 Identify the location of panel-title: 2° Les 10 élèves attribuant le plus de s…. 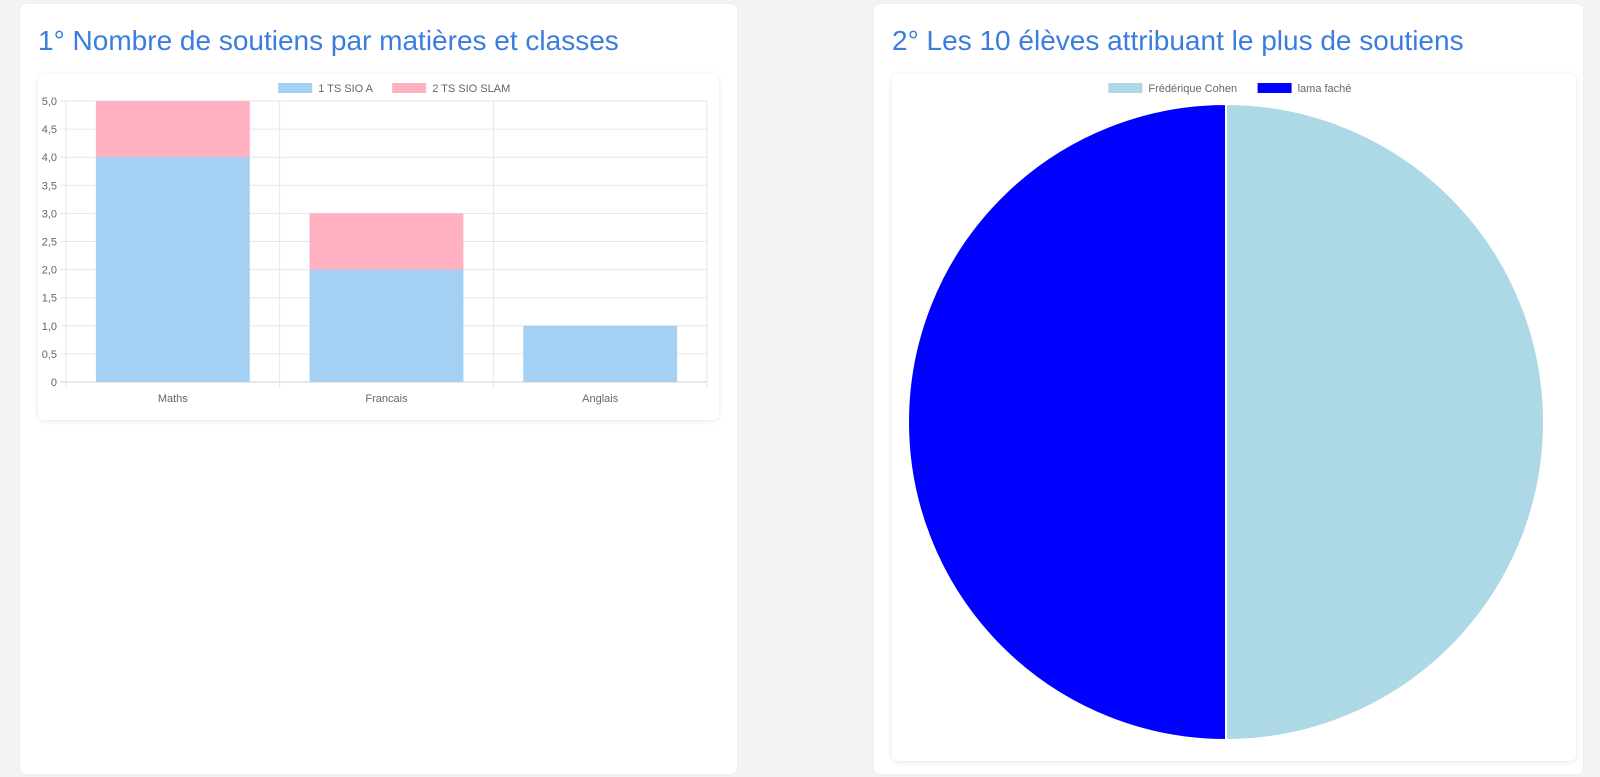
(1178, 40).